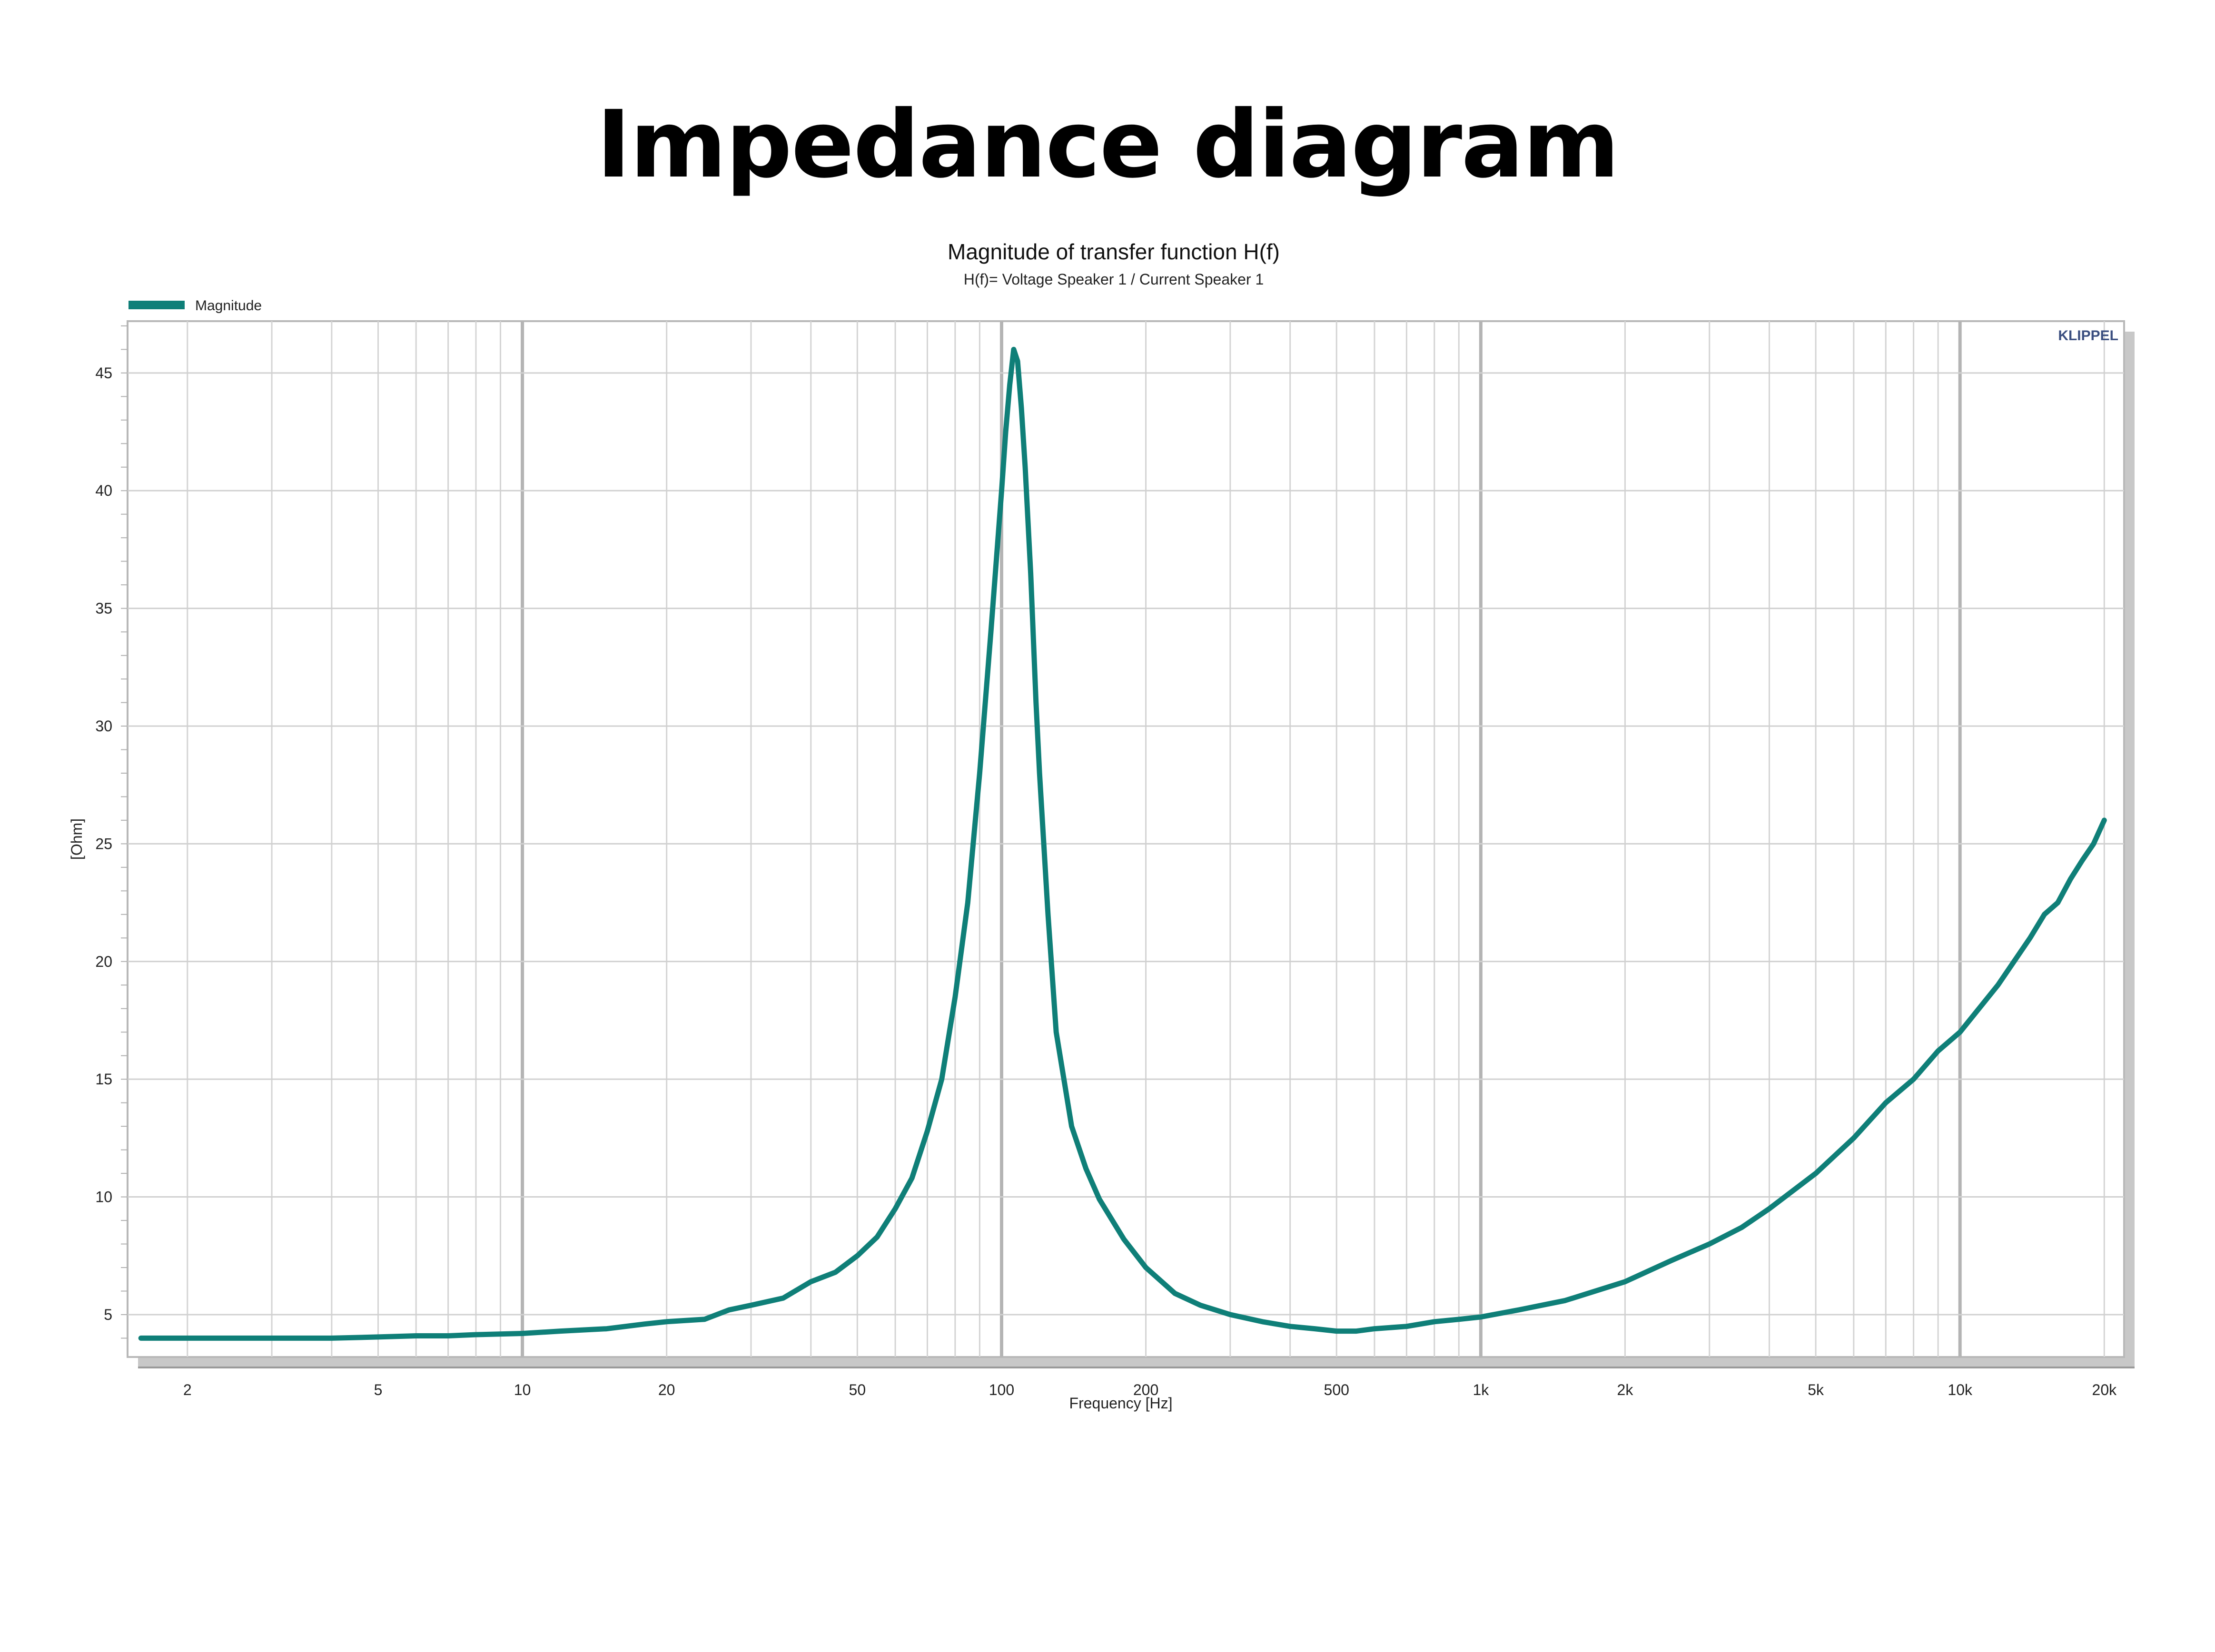  I want to click on page-headline: Impedance diagram, so click(1108, 144).